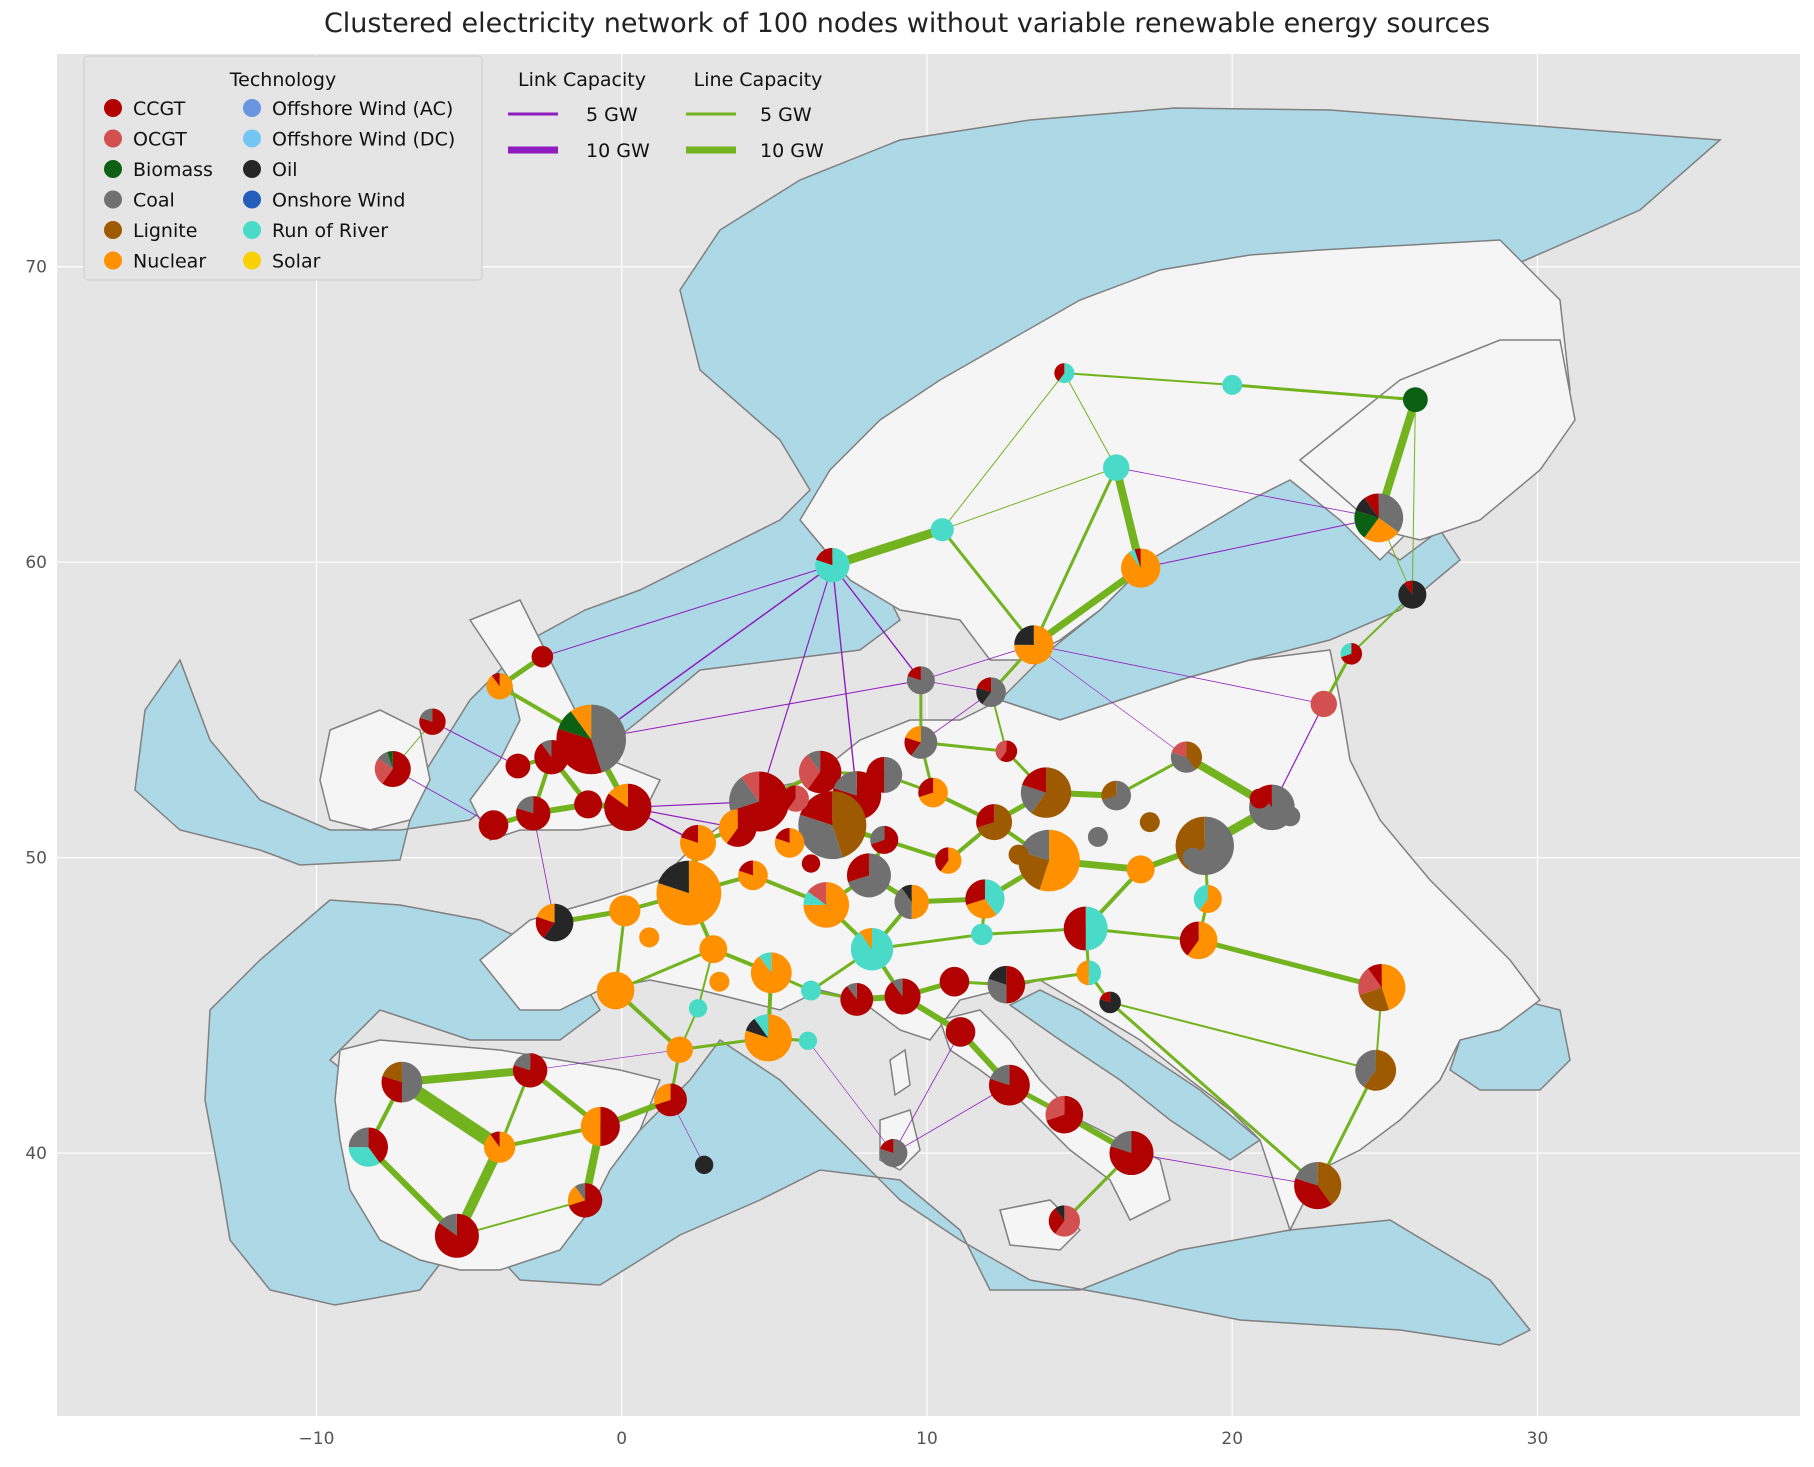  I want to click on legend-link-5gw-label: 5 GW, so click(612, 115).